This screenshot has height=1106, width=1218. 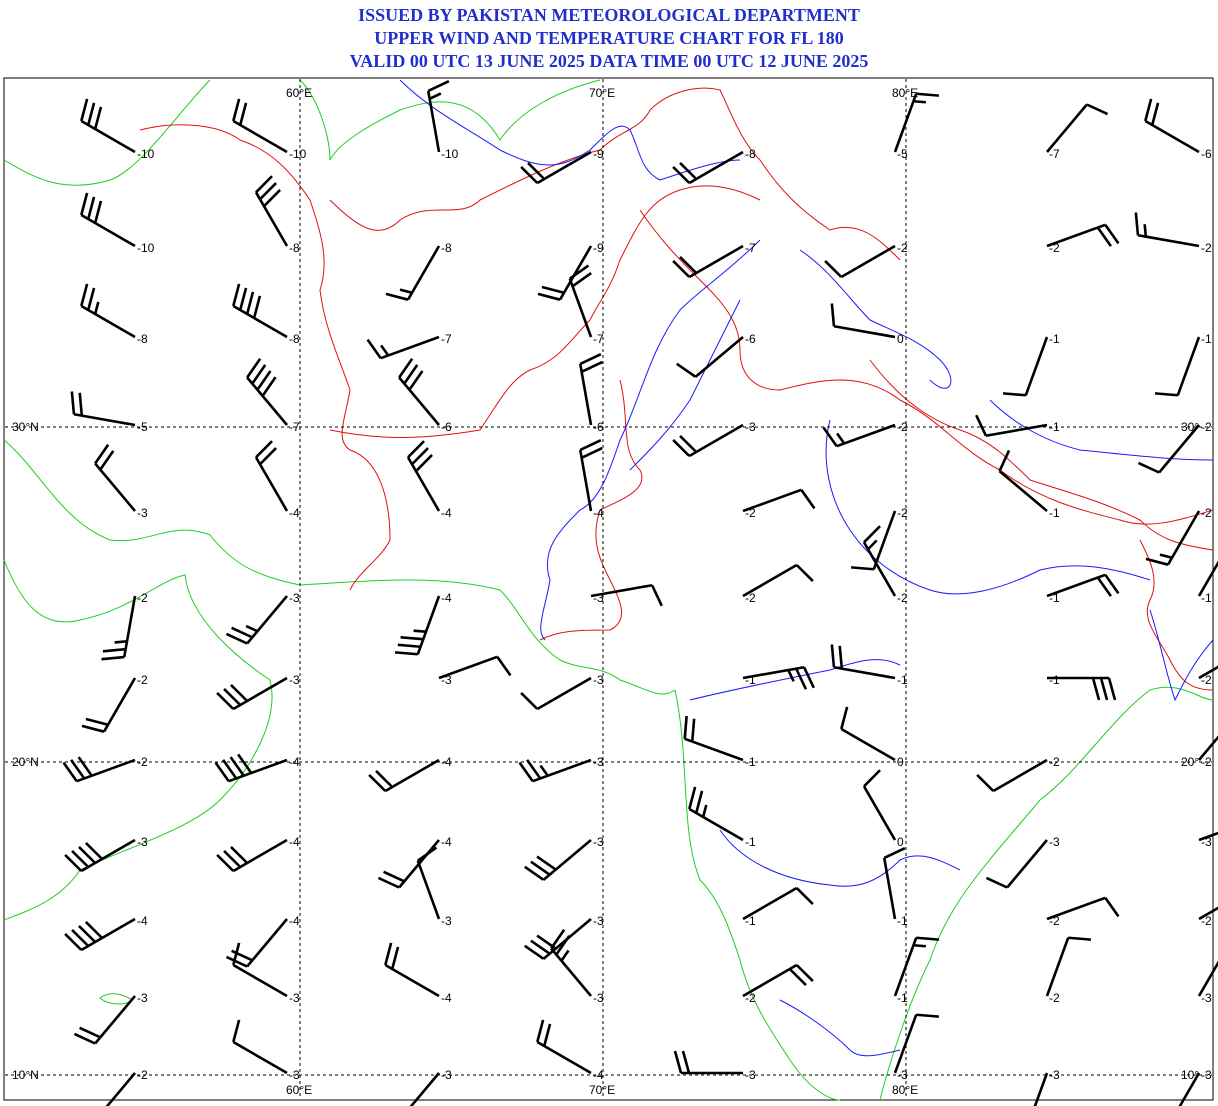 What do you see at coordinates (142, 427) in the screenshot?
I see `temperature-label: -5` at bounding box center [142, 427].